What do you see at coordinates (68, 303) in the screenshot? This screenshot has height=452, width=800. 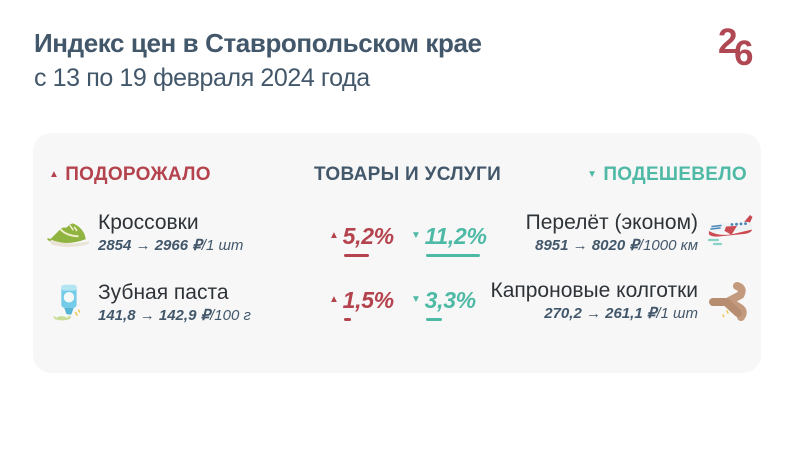 I see `toothpaste-icon` at bounding box center [68, 303].